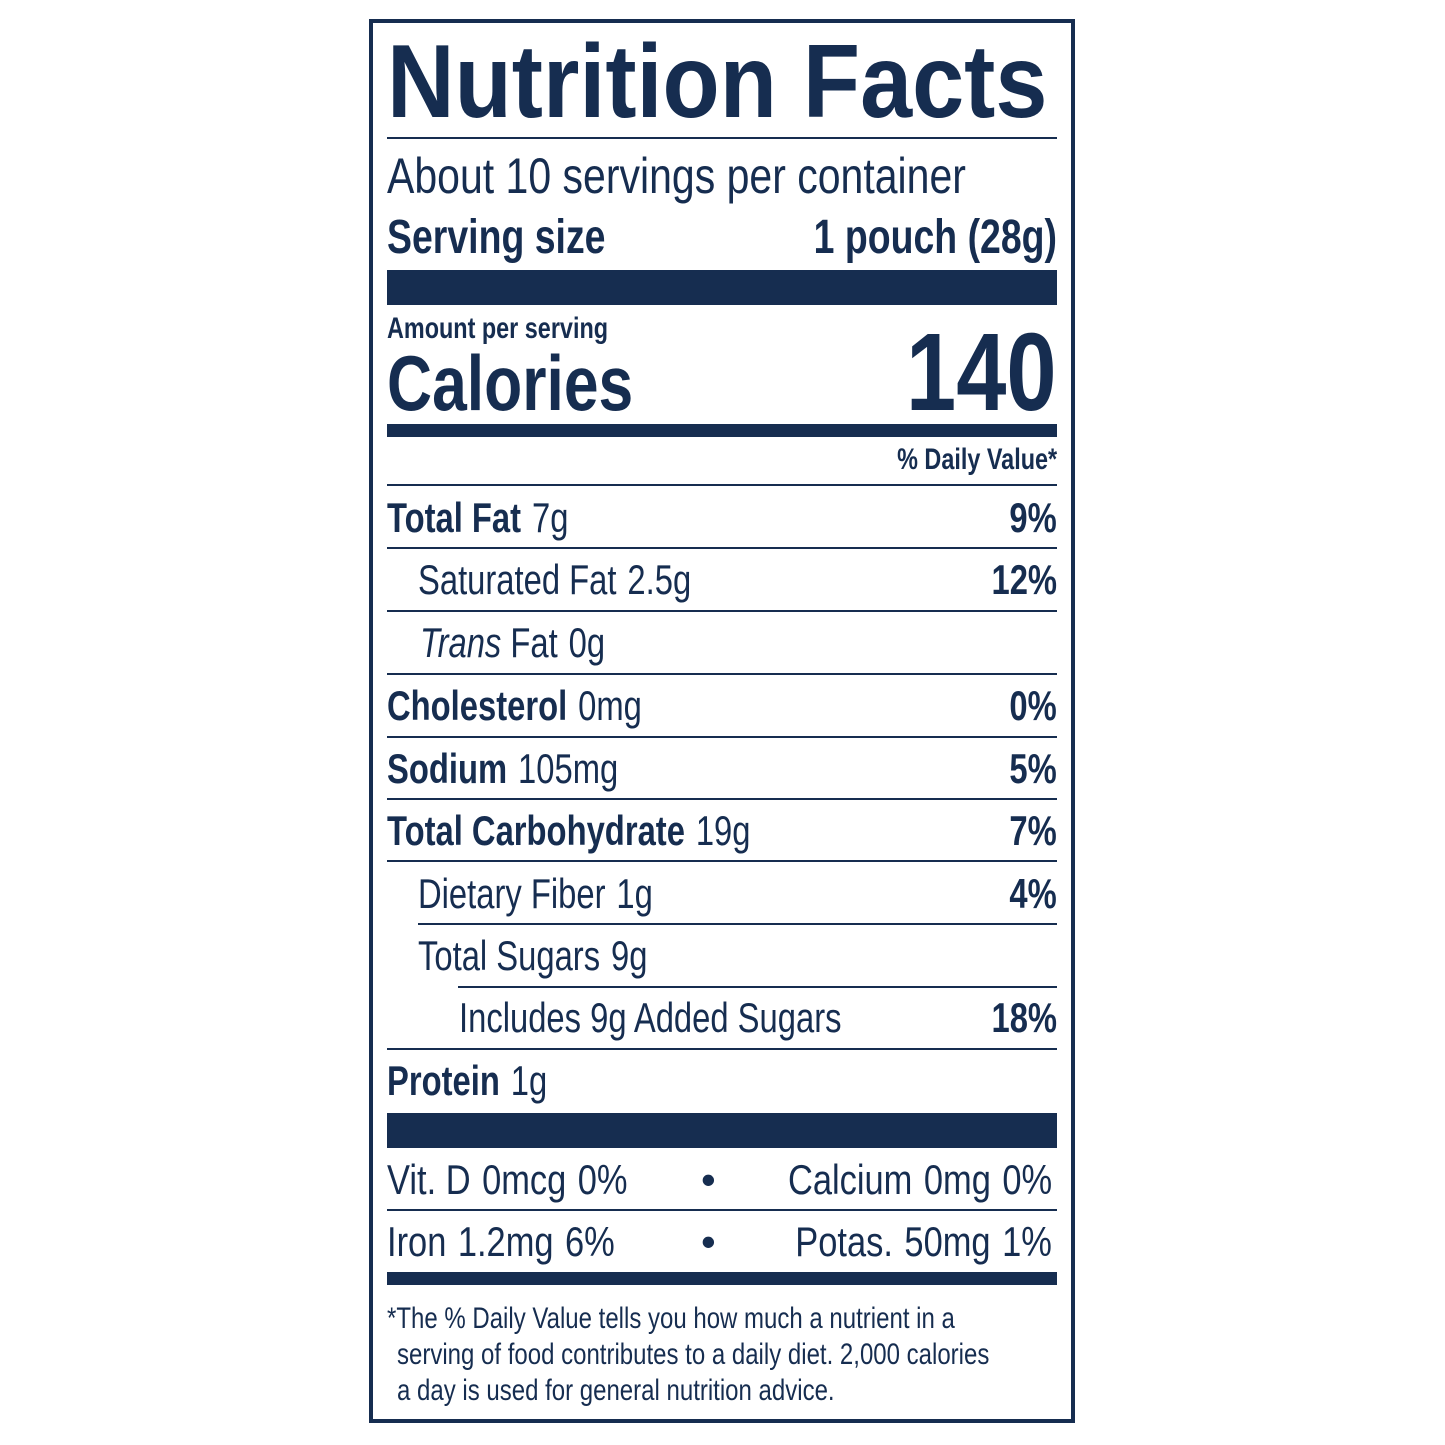  I want to click on nutrient-row-added-sugars: Includes 9g Added Sugars 18%, so click(722, 1018).